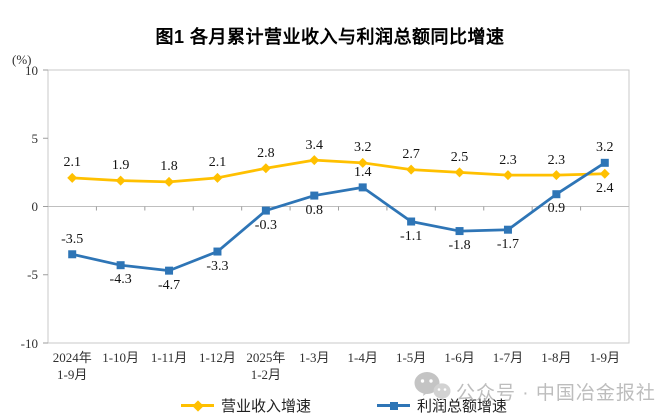  I want to click on data-label: 2.4, so click(605, 188).